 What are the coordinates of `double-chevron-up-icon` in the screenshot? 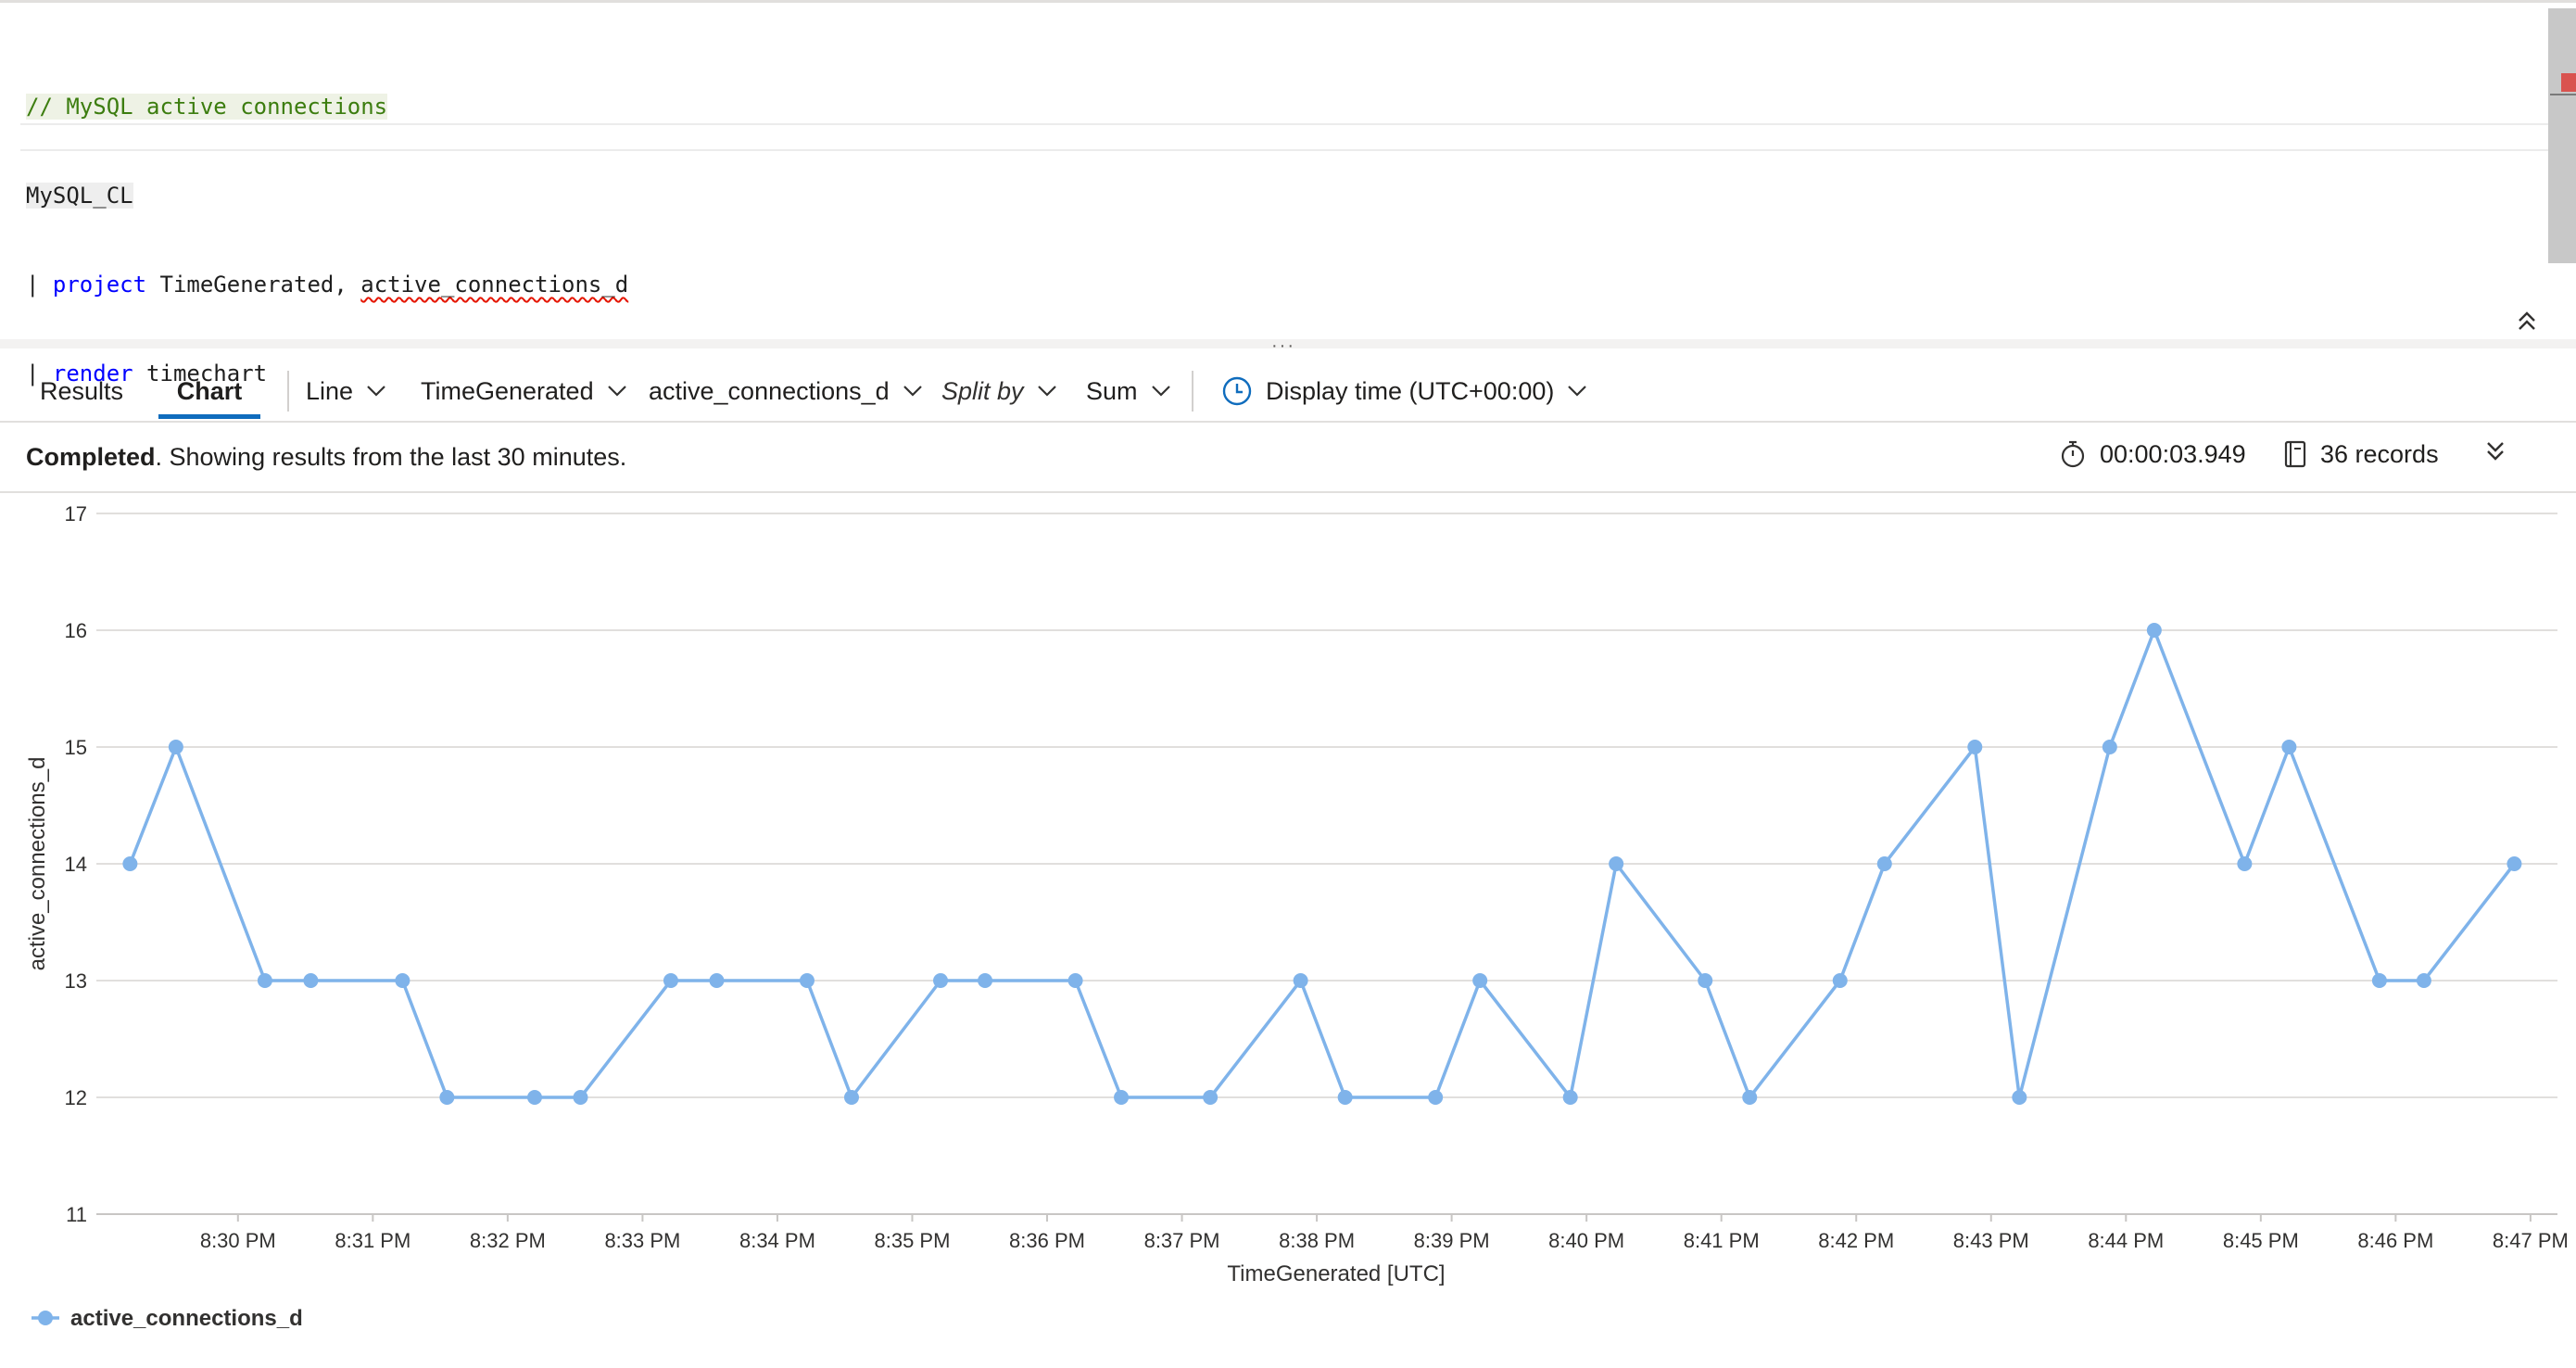 It's located at (2527, 321).